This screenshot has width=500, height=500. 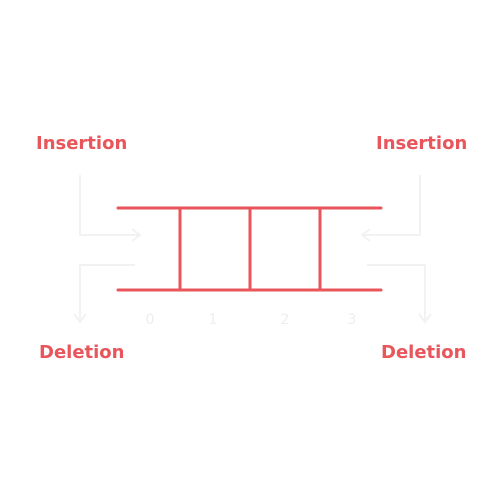 I want to click on deletion-label-left: Deletion, so click(x=82, y=352).